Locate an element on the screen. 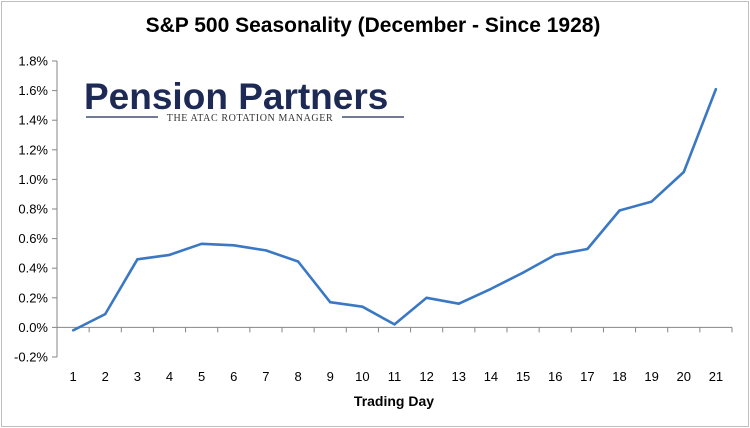  y-tick-label: 1.4% is located at coordinates (33, 120).